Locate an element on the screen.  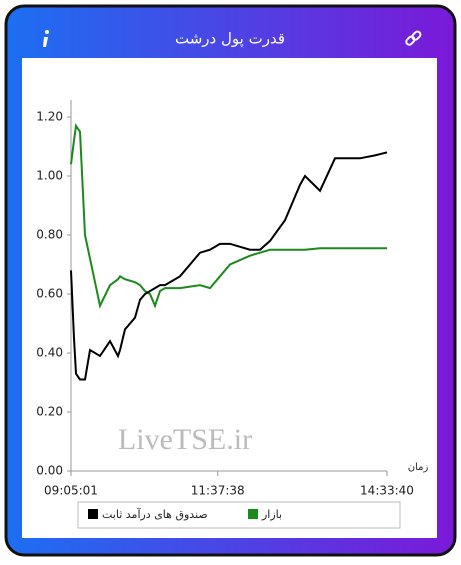
legend-label: صندوق های درآمد ثابت is located at coordinates (155, 514).